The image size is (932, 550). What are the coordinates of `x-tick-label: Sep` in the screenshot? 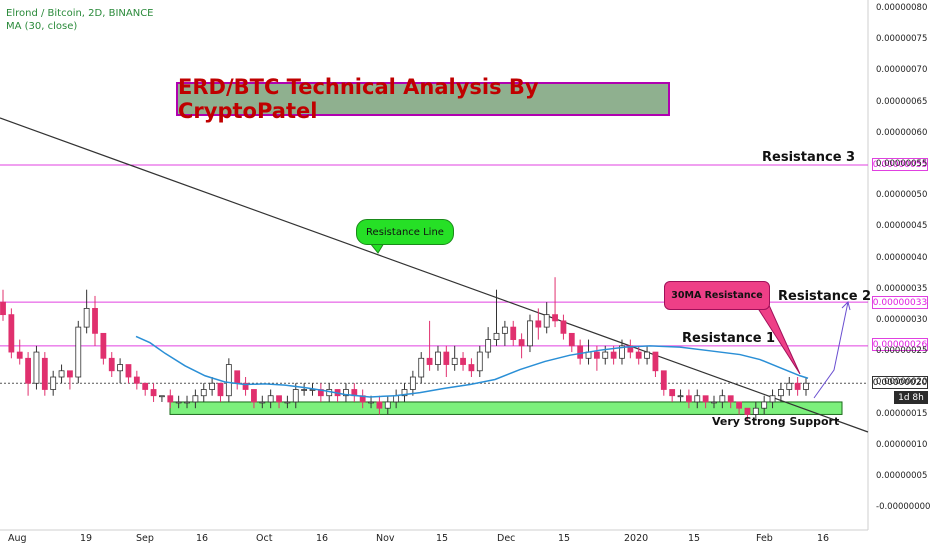 It's located at (145, 538).